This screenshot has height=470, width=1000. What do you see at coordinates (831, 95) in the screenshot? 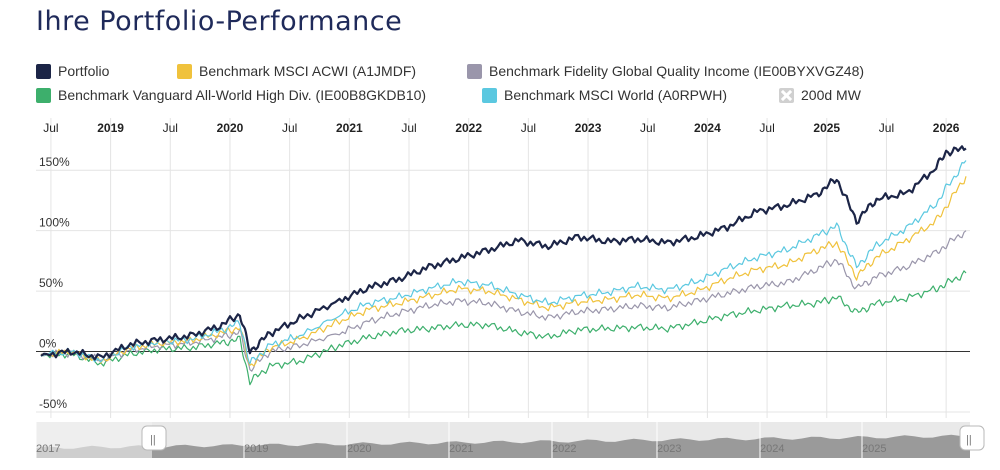
I see `legend-label: 200d MW` at bounding box center [831, 95].